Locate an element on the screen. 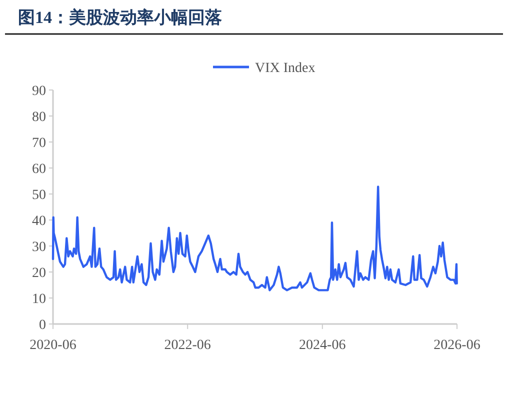  y-tick-label: 10 is located at coordinates (39, 299).